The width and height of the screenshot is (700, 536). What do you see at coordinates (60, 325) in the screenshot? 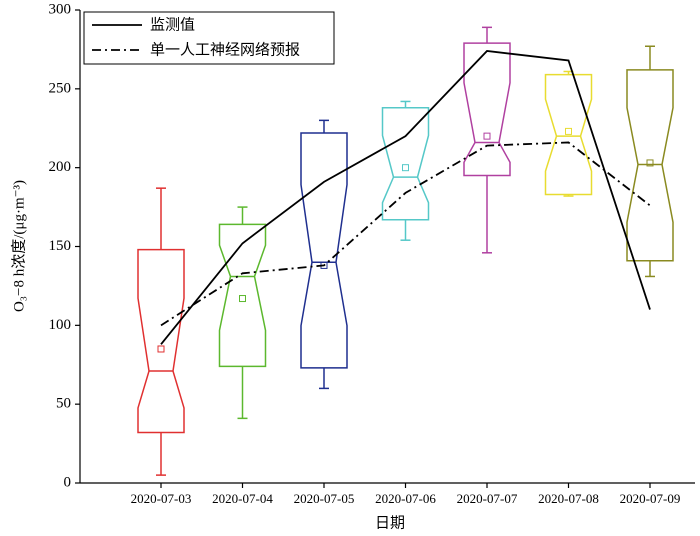
I see `y-tick-label: 100` at bounding box center [60, 325].